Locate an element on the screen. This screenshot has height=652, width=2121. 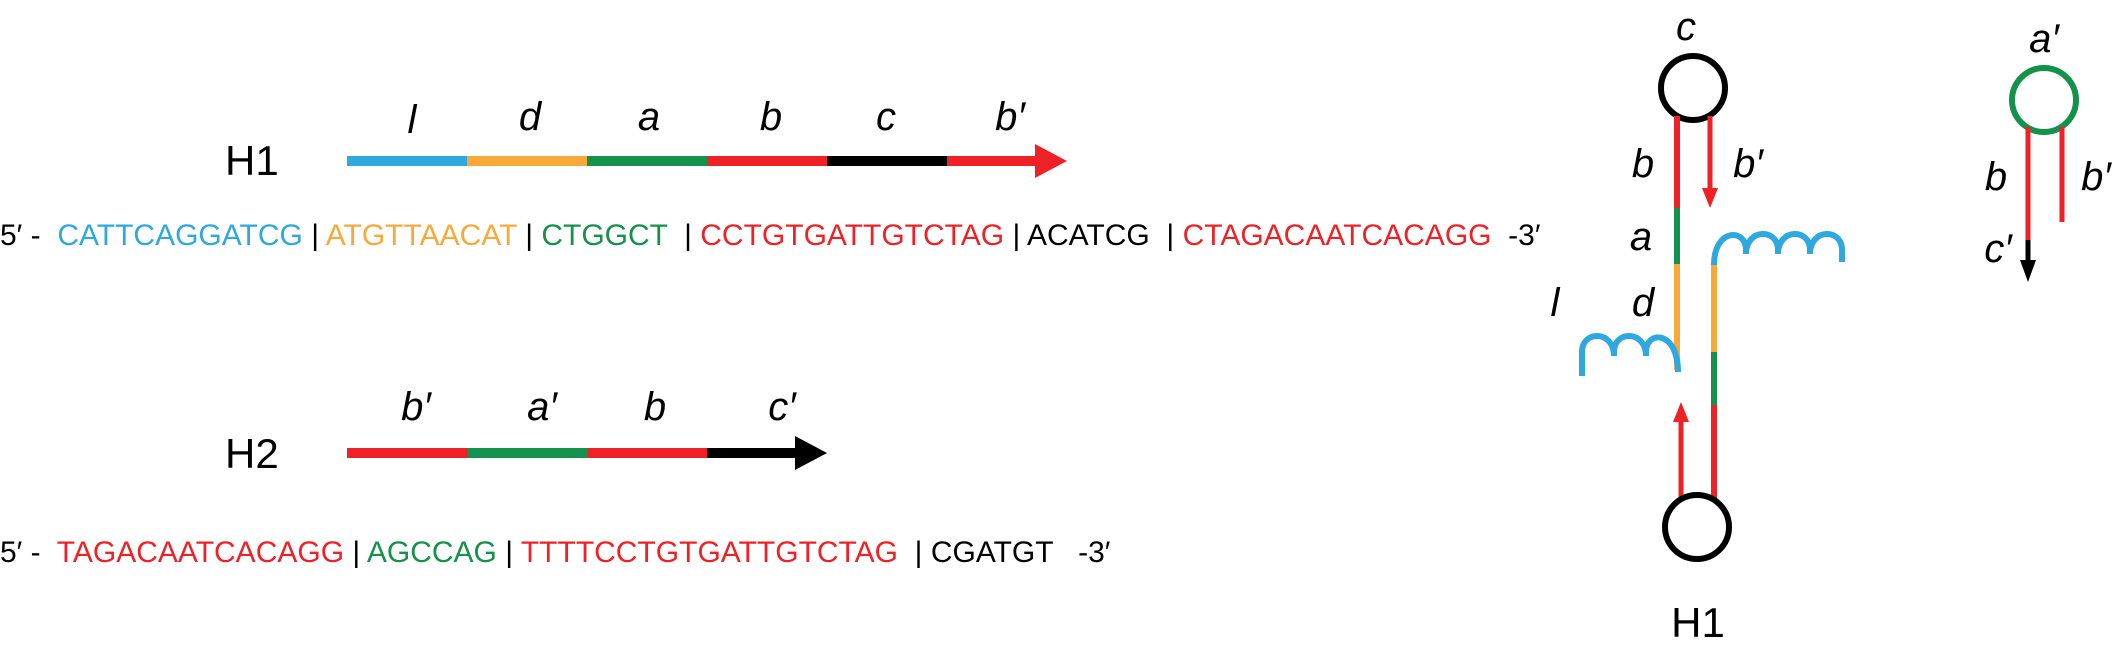
h1-strand is located at coordinates (707, 161).